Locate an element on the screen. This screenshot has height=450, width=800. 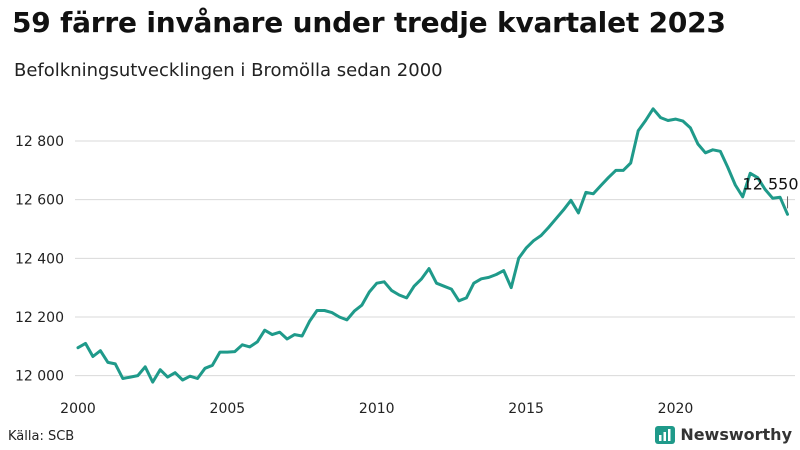
annotation-layer: 12 550 is located at coordinates (771, 191).